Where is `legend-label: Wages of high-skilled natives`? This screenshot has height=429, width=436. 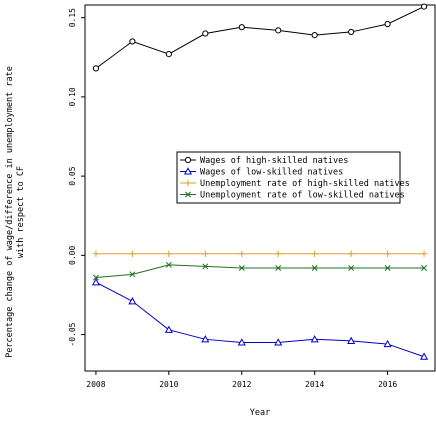
legend-label: Wages of high-skilled natives is located at coordinates (274, 161).